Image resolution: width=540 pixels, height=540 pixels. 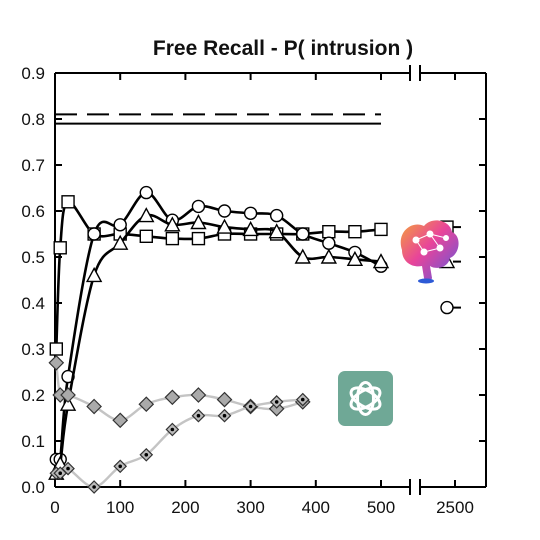 What do you see at coordinates (33, 487) in the screenshot?
I see `y-tick-label: 0.0` at bounding box center [33, 487].